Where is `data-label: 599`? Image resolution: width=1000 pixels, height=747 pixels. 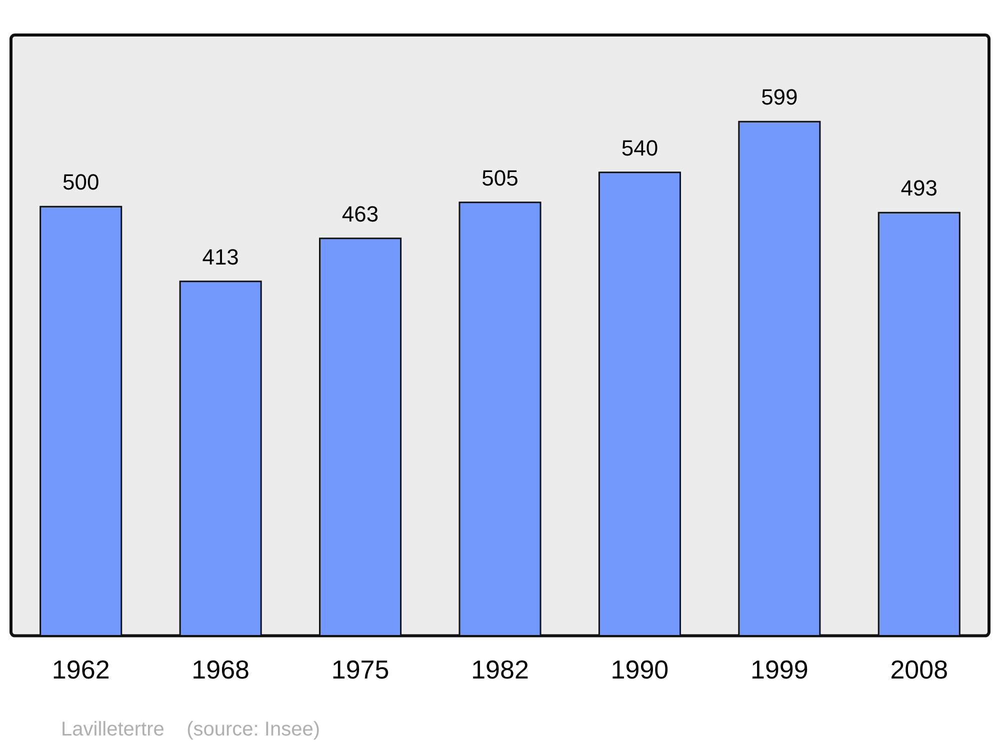 data-label: 599 is located at coordinates (779, 97).